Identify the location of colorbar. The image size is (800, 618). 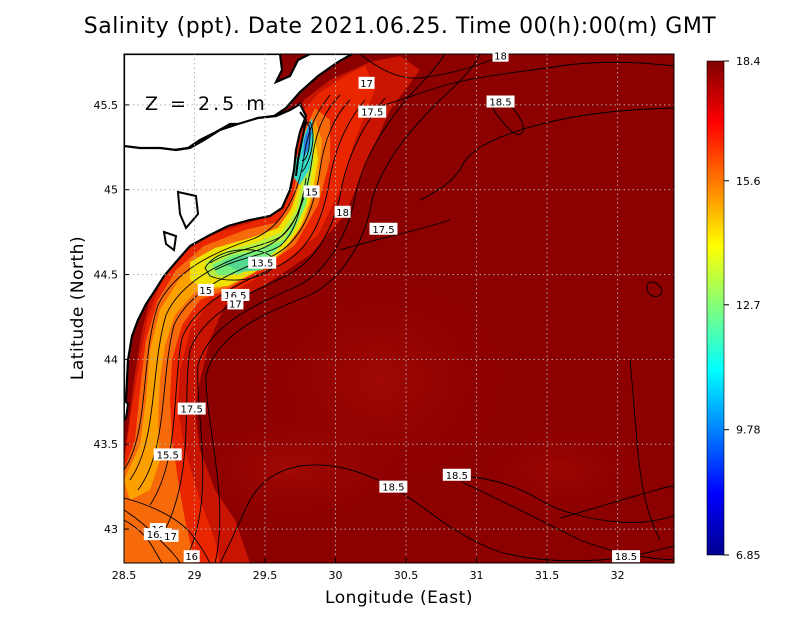
(715, 308).